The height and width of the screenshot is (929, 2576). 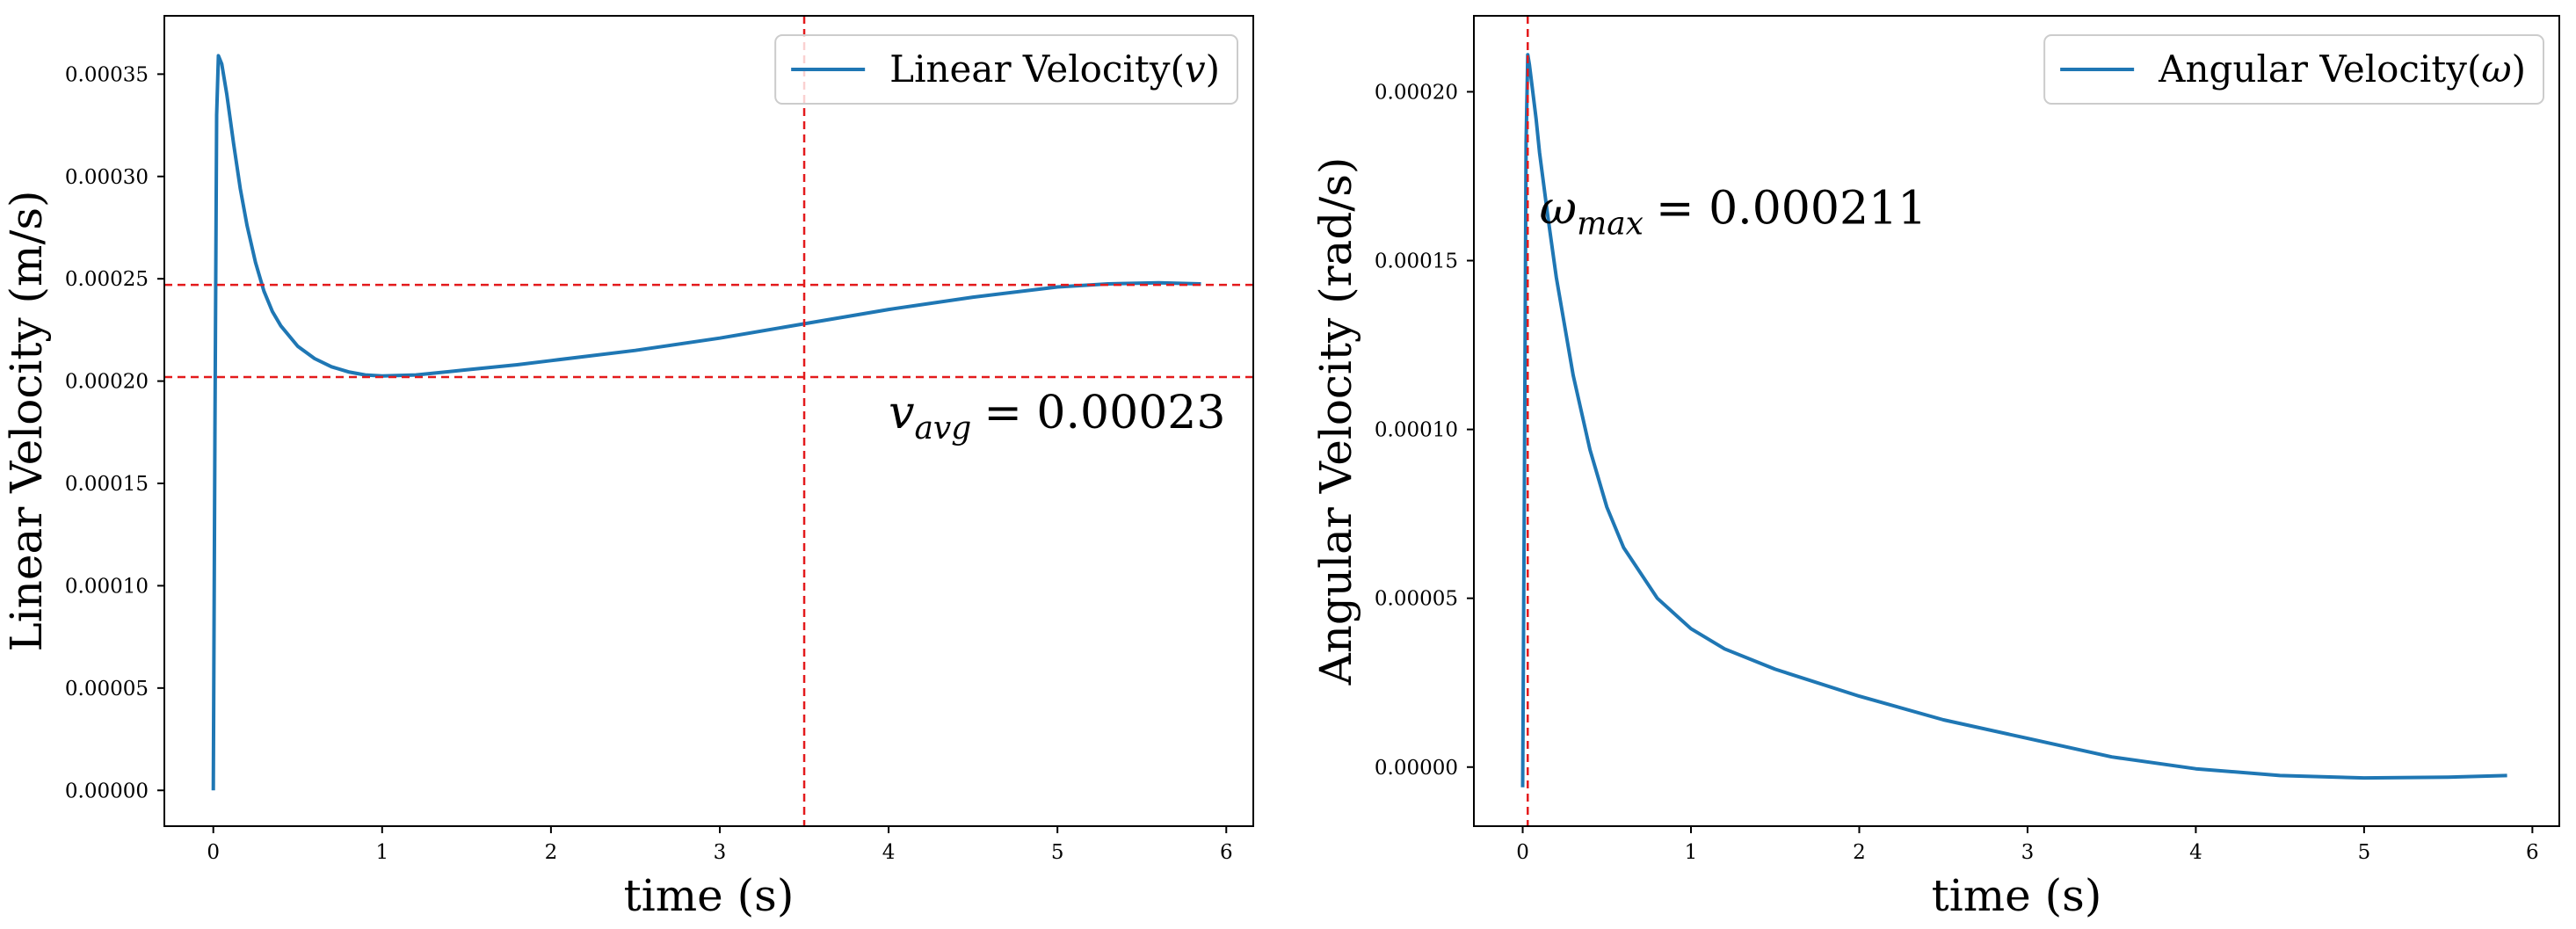 I want to click on legend: Linear Velocity(v), so click(x=1006, y=70).